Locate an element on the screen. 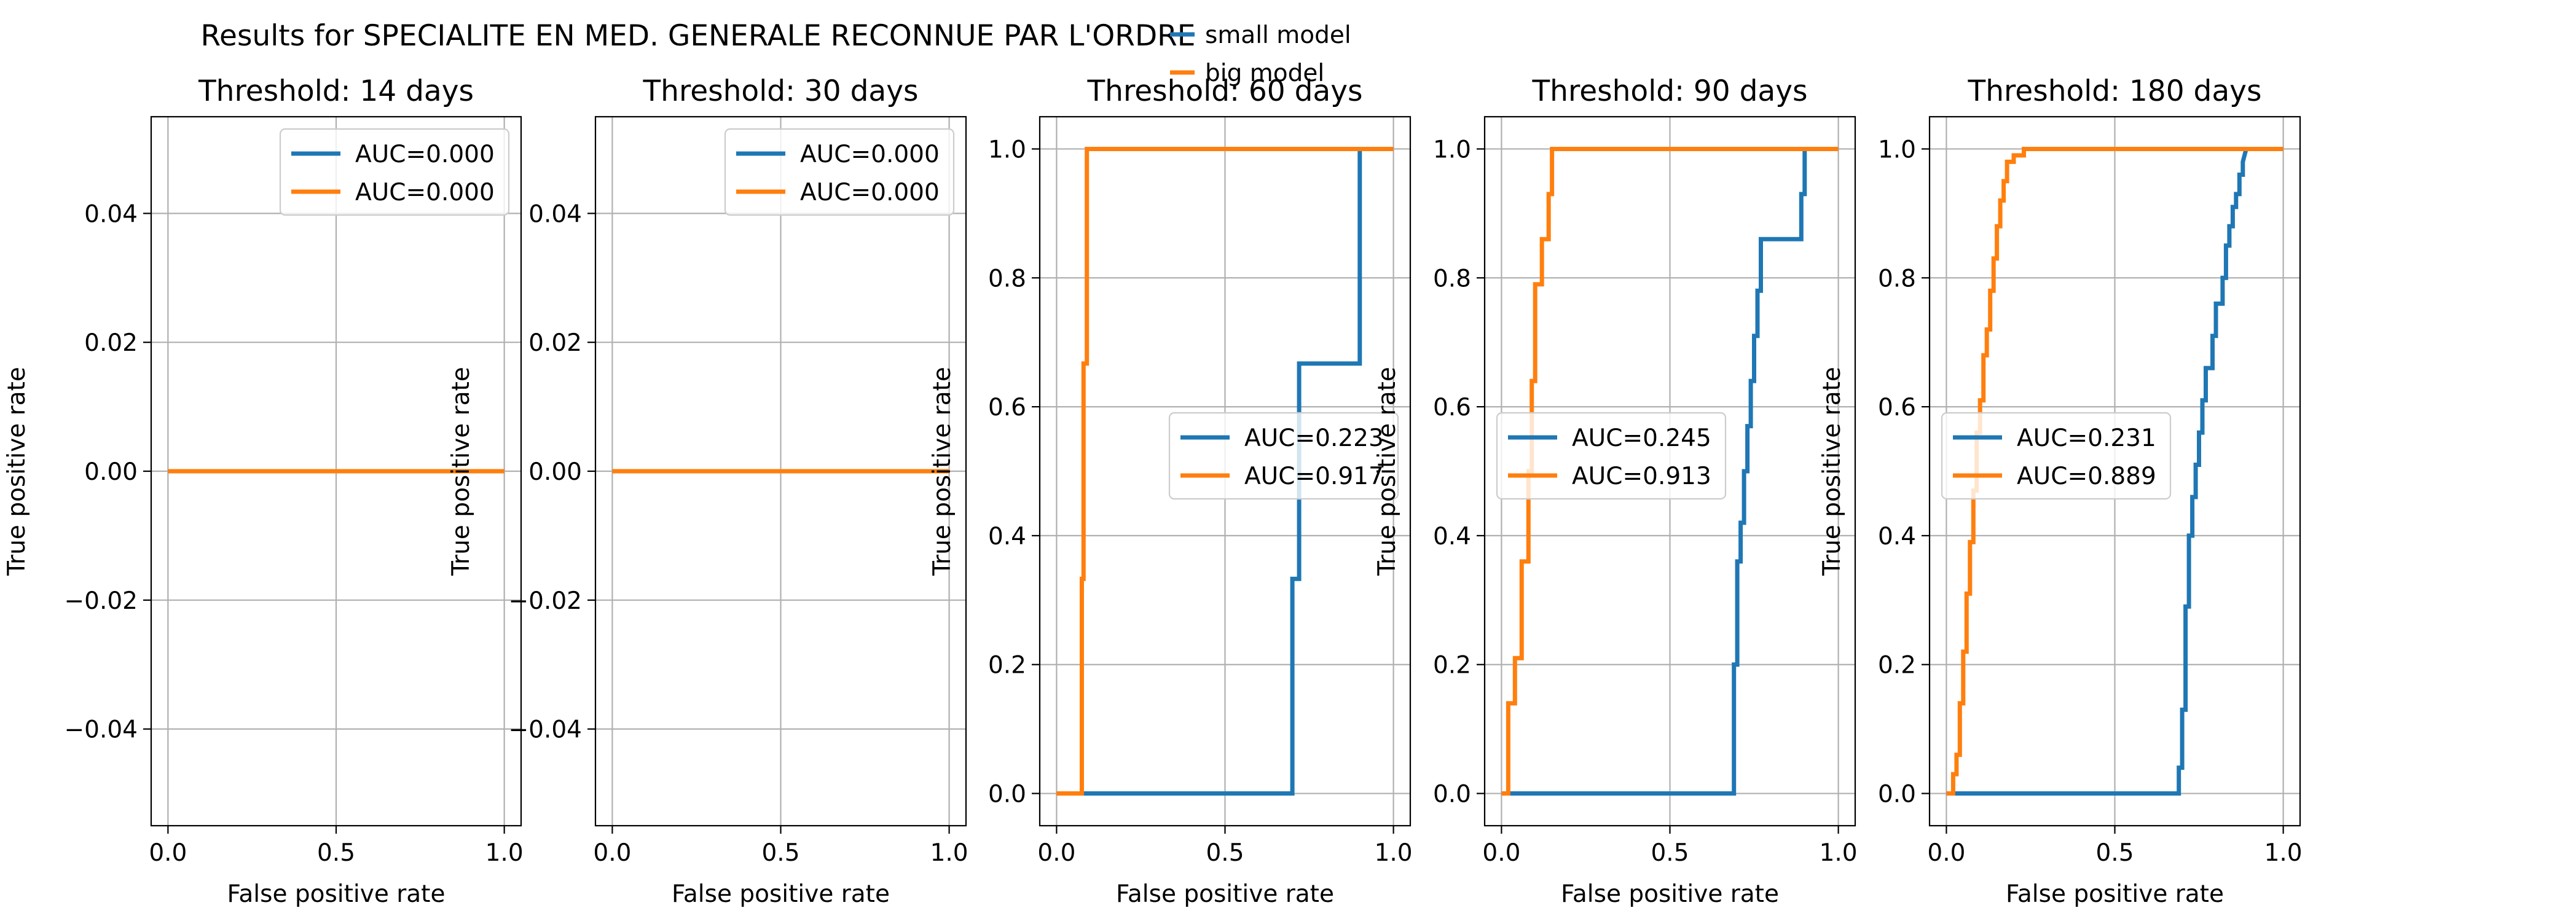 Image resolution: width=2576 pixels, height=924 pixels. panel-title: Threshold: 180 days is located at coordinates (2115, 91).